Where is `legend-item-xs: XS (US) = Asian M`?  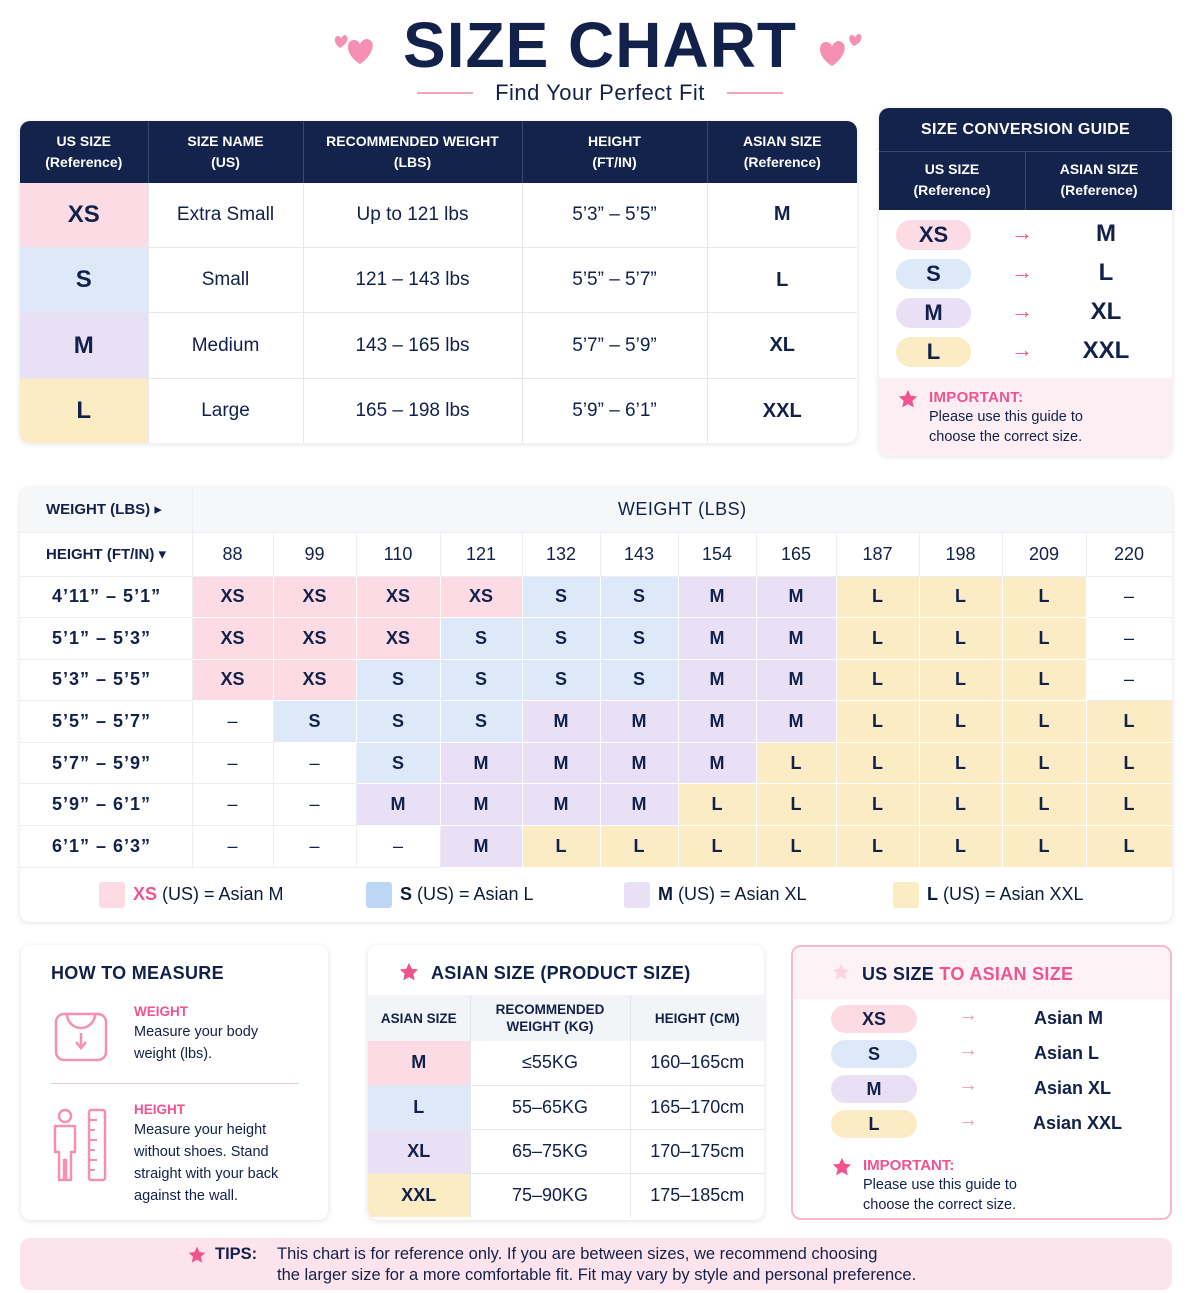
legend-item-xs: XS (US) = Asian M is located at coordinates (191, 894).